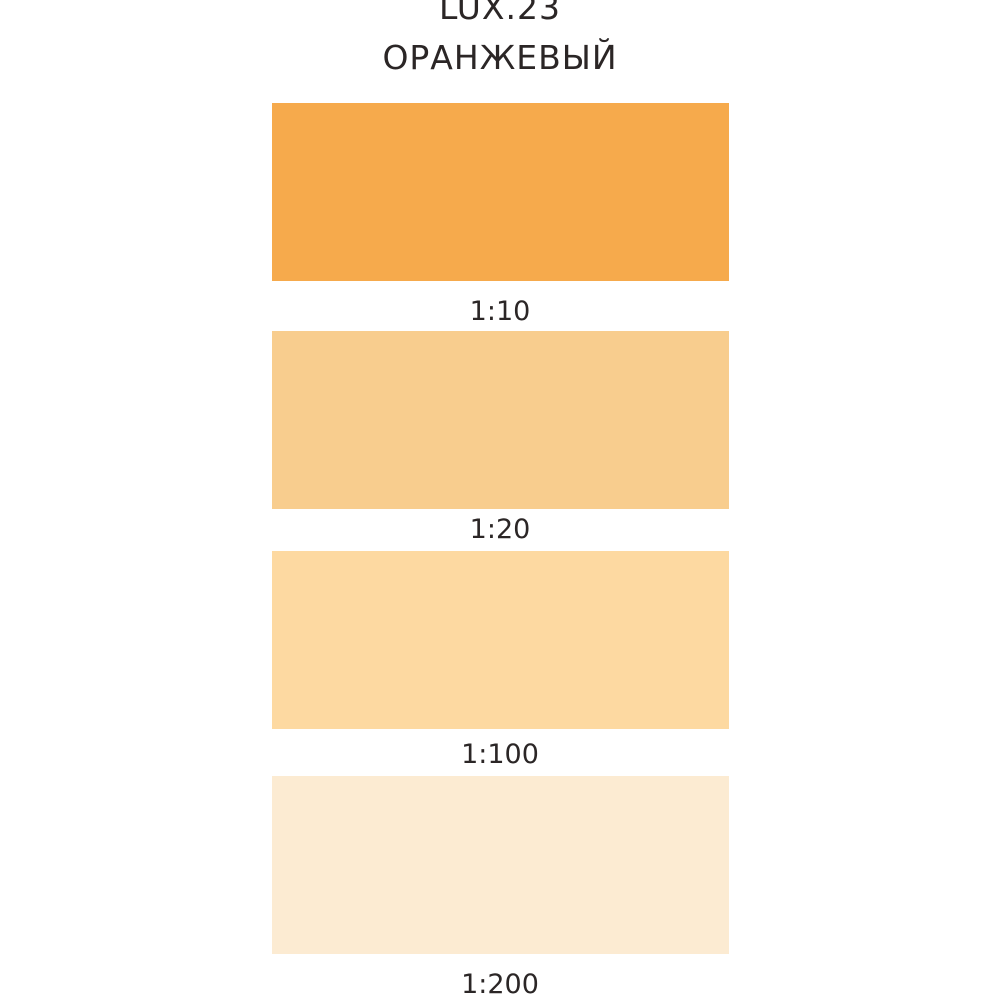  Describe the element at coordinates (500, 754) in the screenshot. I see `swatch-label: 1:100` at that location.